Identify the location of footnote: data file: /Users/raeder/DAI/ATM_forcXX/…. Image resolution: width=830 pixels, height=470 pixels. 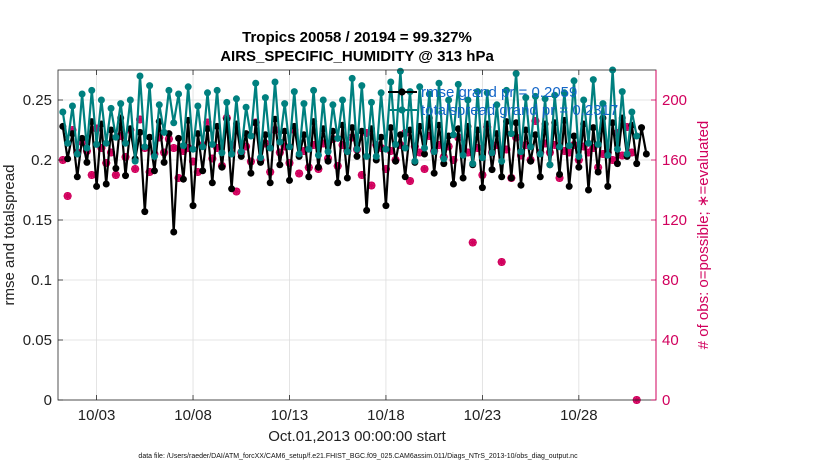
(358, 456).